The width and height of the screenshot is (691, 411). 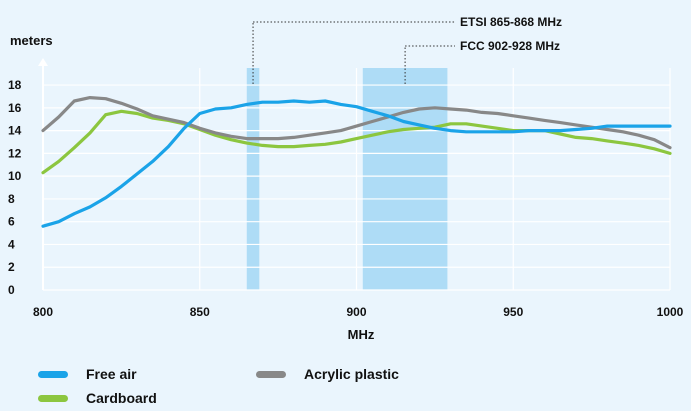 What do you see at coordinates (53, 374) in the screenshot?
I see `legend-swatch-free-air` at bounding box center [53, 374].